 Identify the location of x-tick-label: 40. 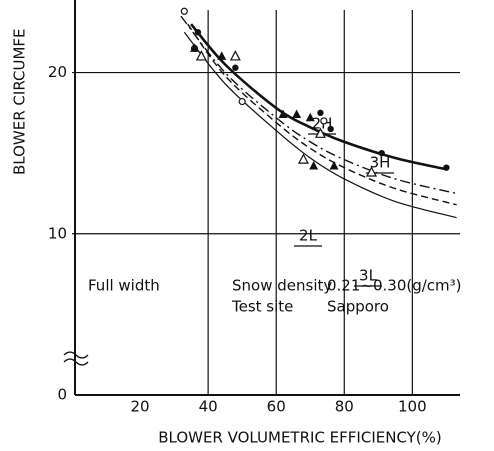
(208, 407).